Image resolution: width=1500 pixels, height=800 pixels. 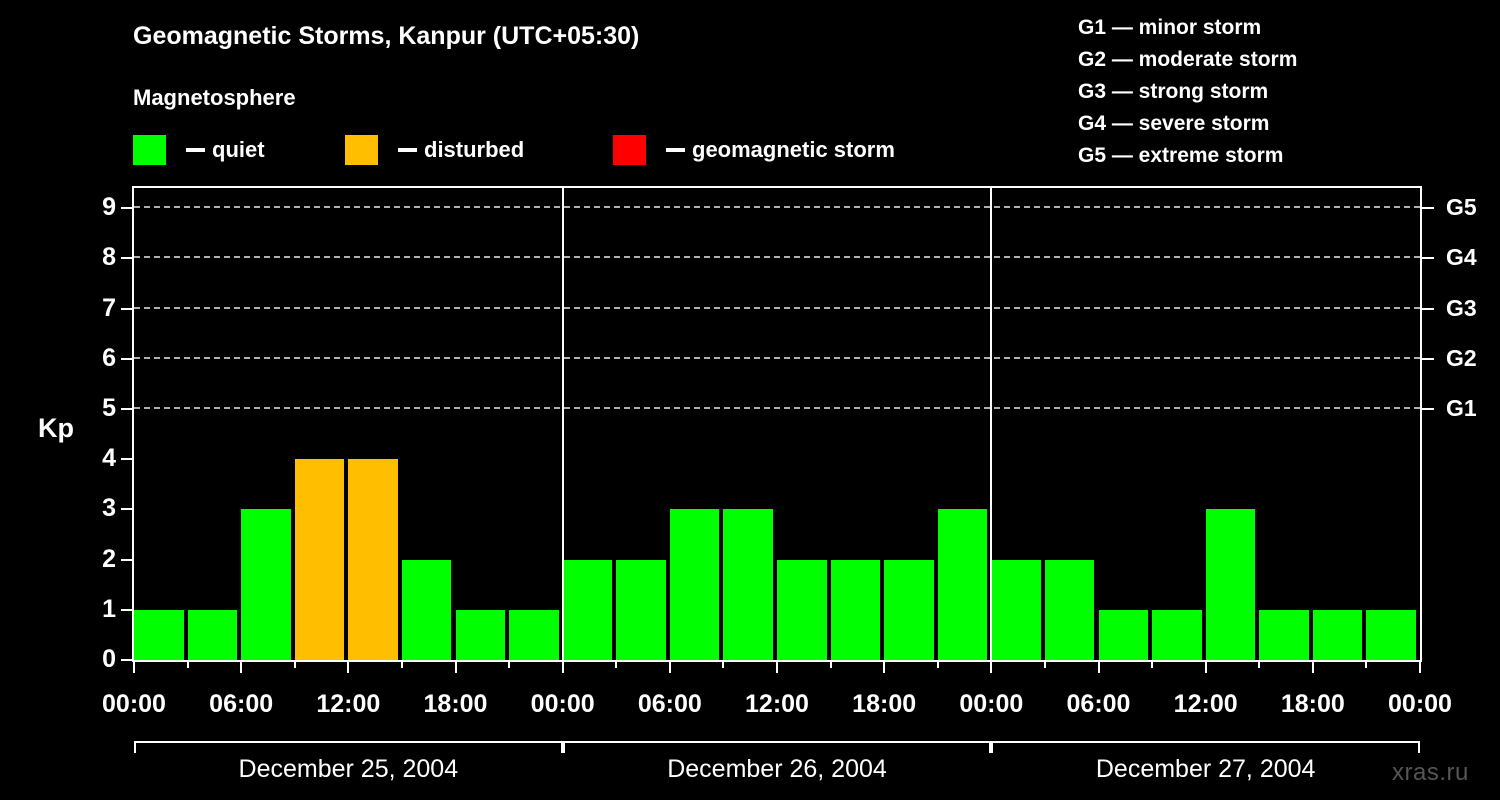 I want to click on legend-label: disturbed, so click(x=474, y=149).